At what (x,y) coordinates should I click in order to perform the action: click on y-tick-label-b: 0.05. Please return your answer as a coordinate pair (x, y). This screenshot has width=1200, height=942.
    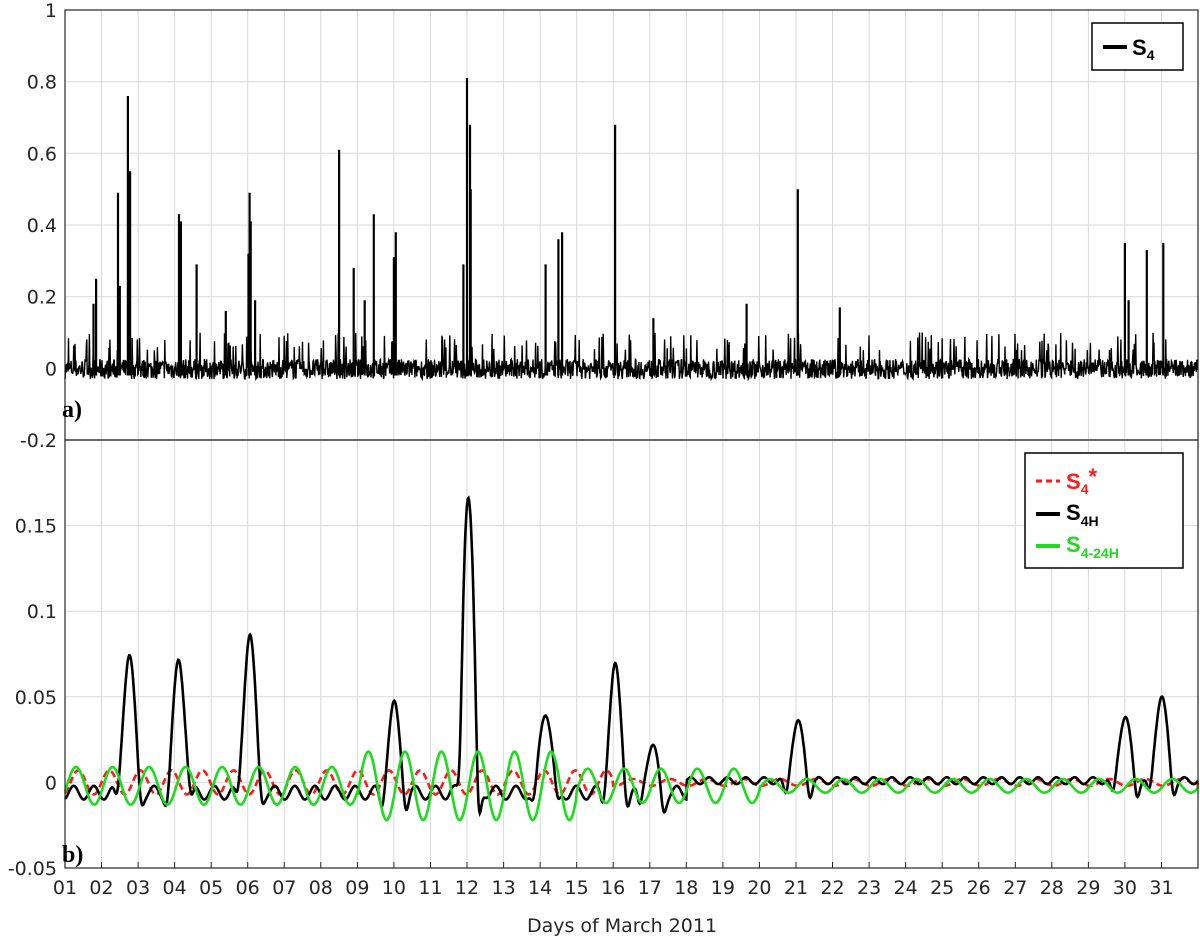
    Looking at the image, I should click on (36, 698).